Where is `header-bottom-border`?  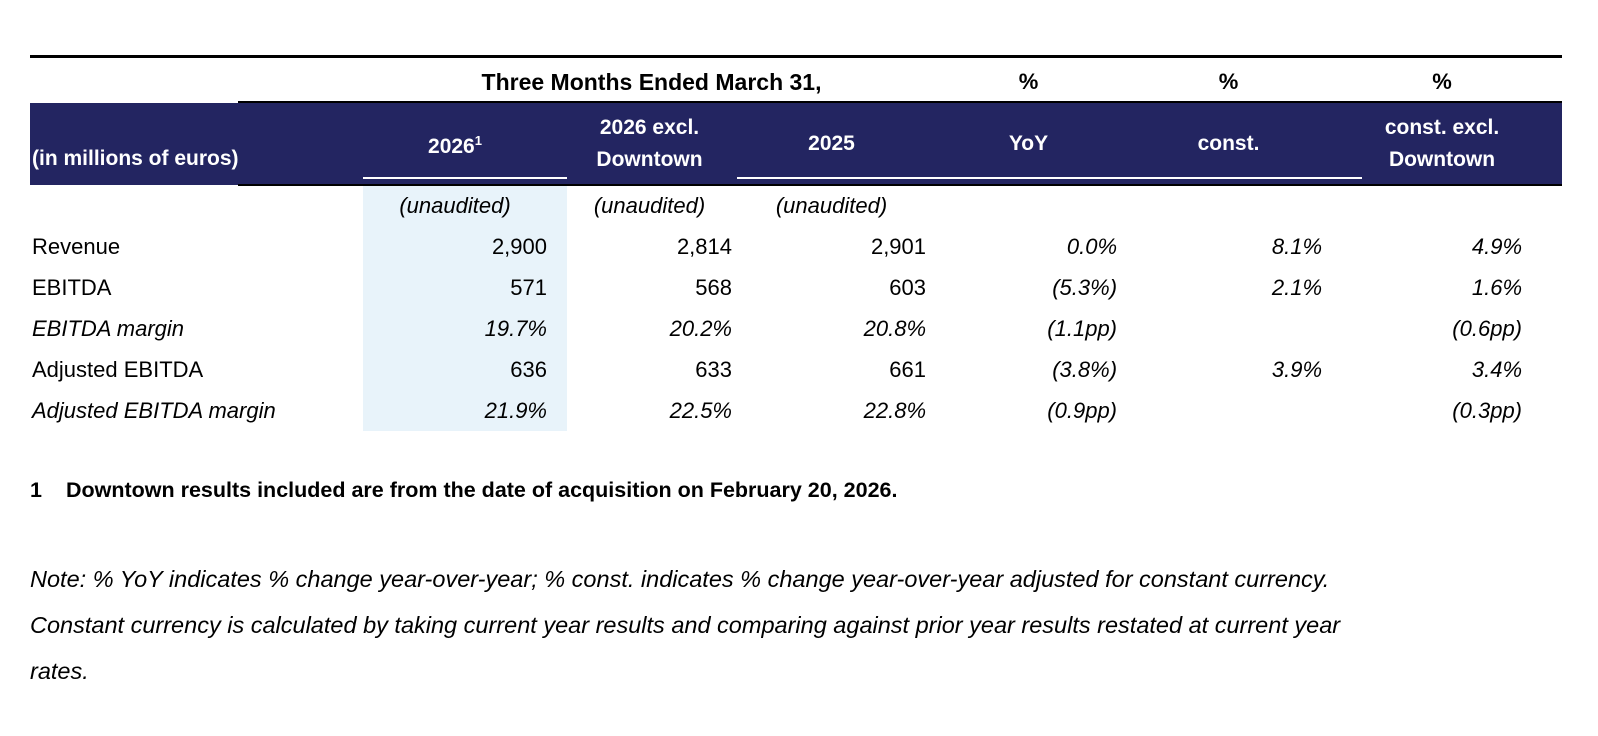 header-bottom-border is located at coordinates (900, 185).